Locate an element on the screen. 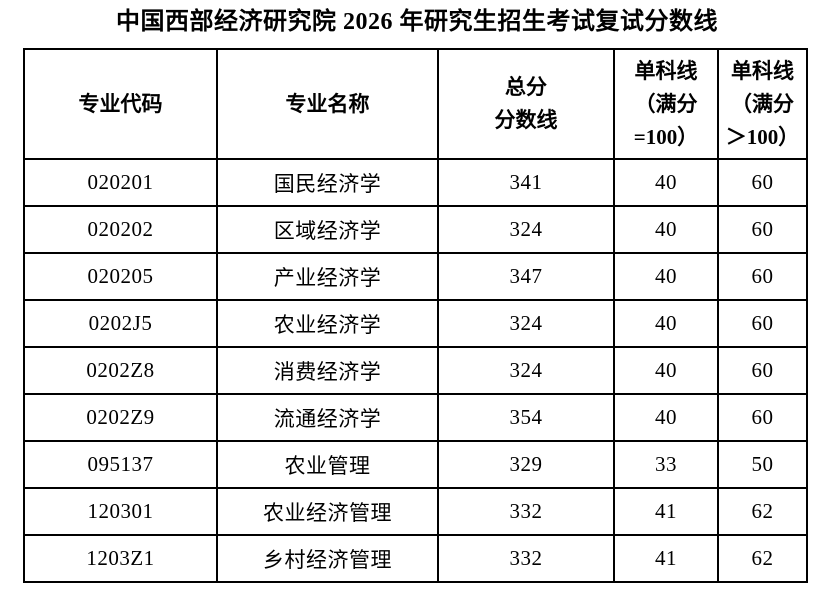 The height and width of the screenshot is (590, 834). table-row: 120301 农业经济管理 332 41 62 is located at coordinates (415, 511).